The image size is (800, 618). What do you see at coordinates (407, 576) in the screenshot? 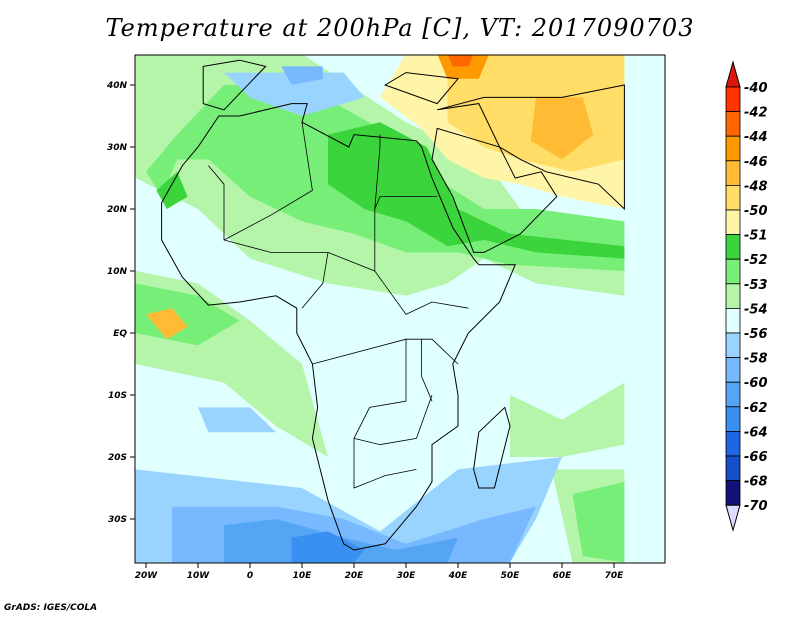
I see `lon-label: 30E` at bounding box center [407, 576].